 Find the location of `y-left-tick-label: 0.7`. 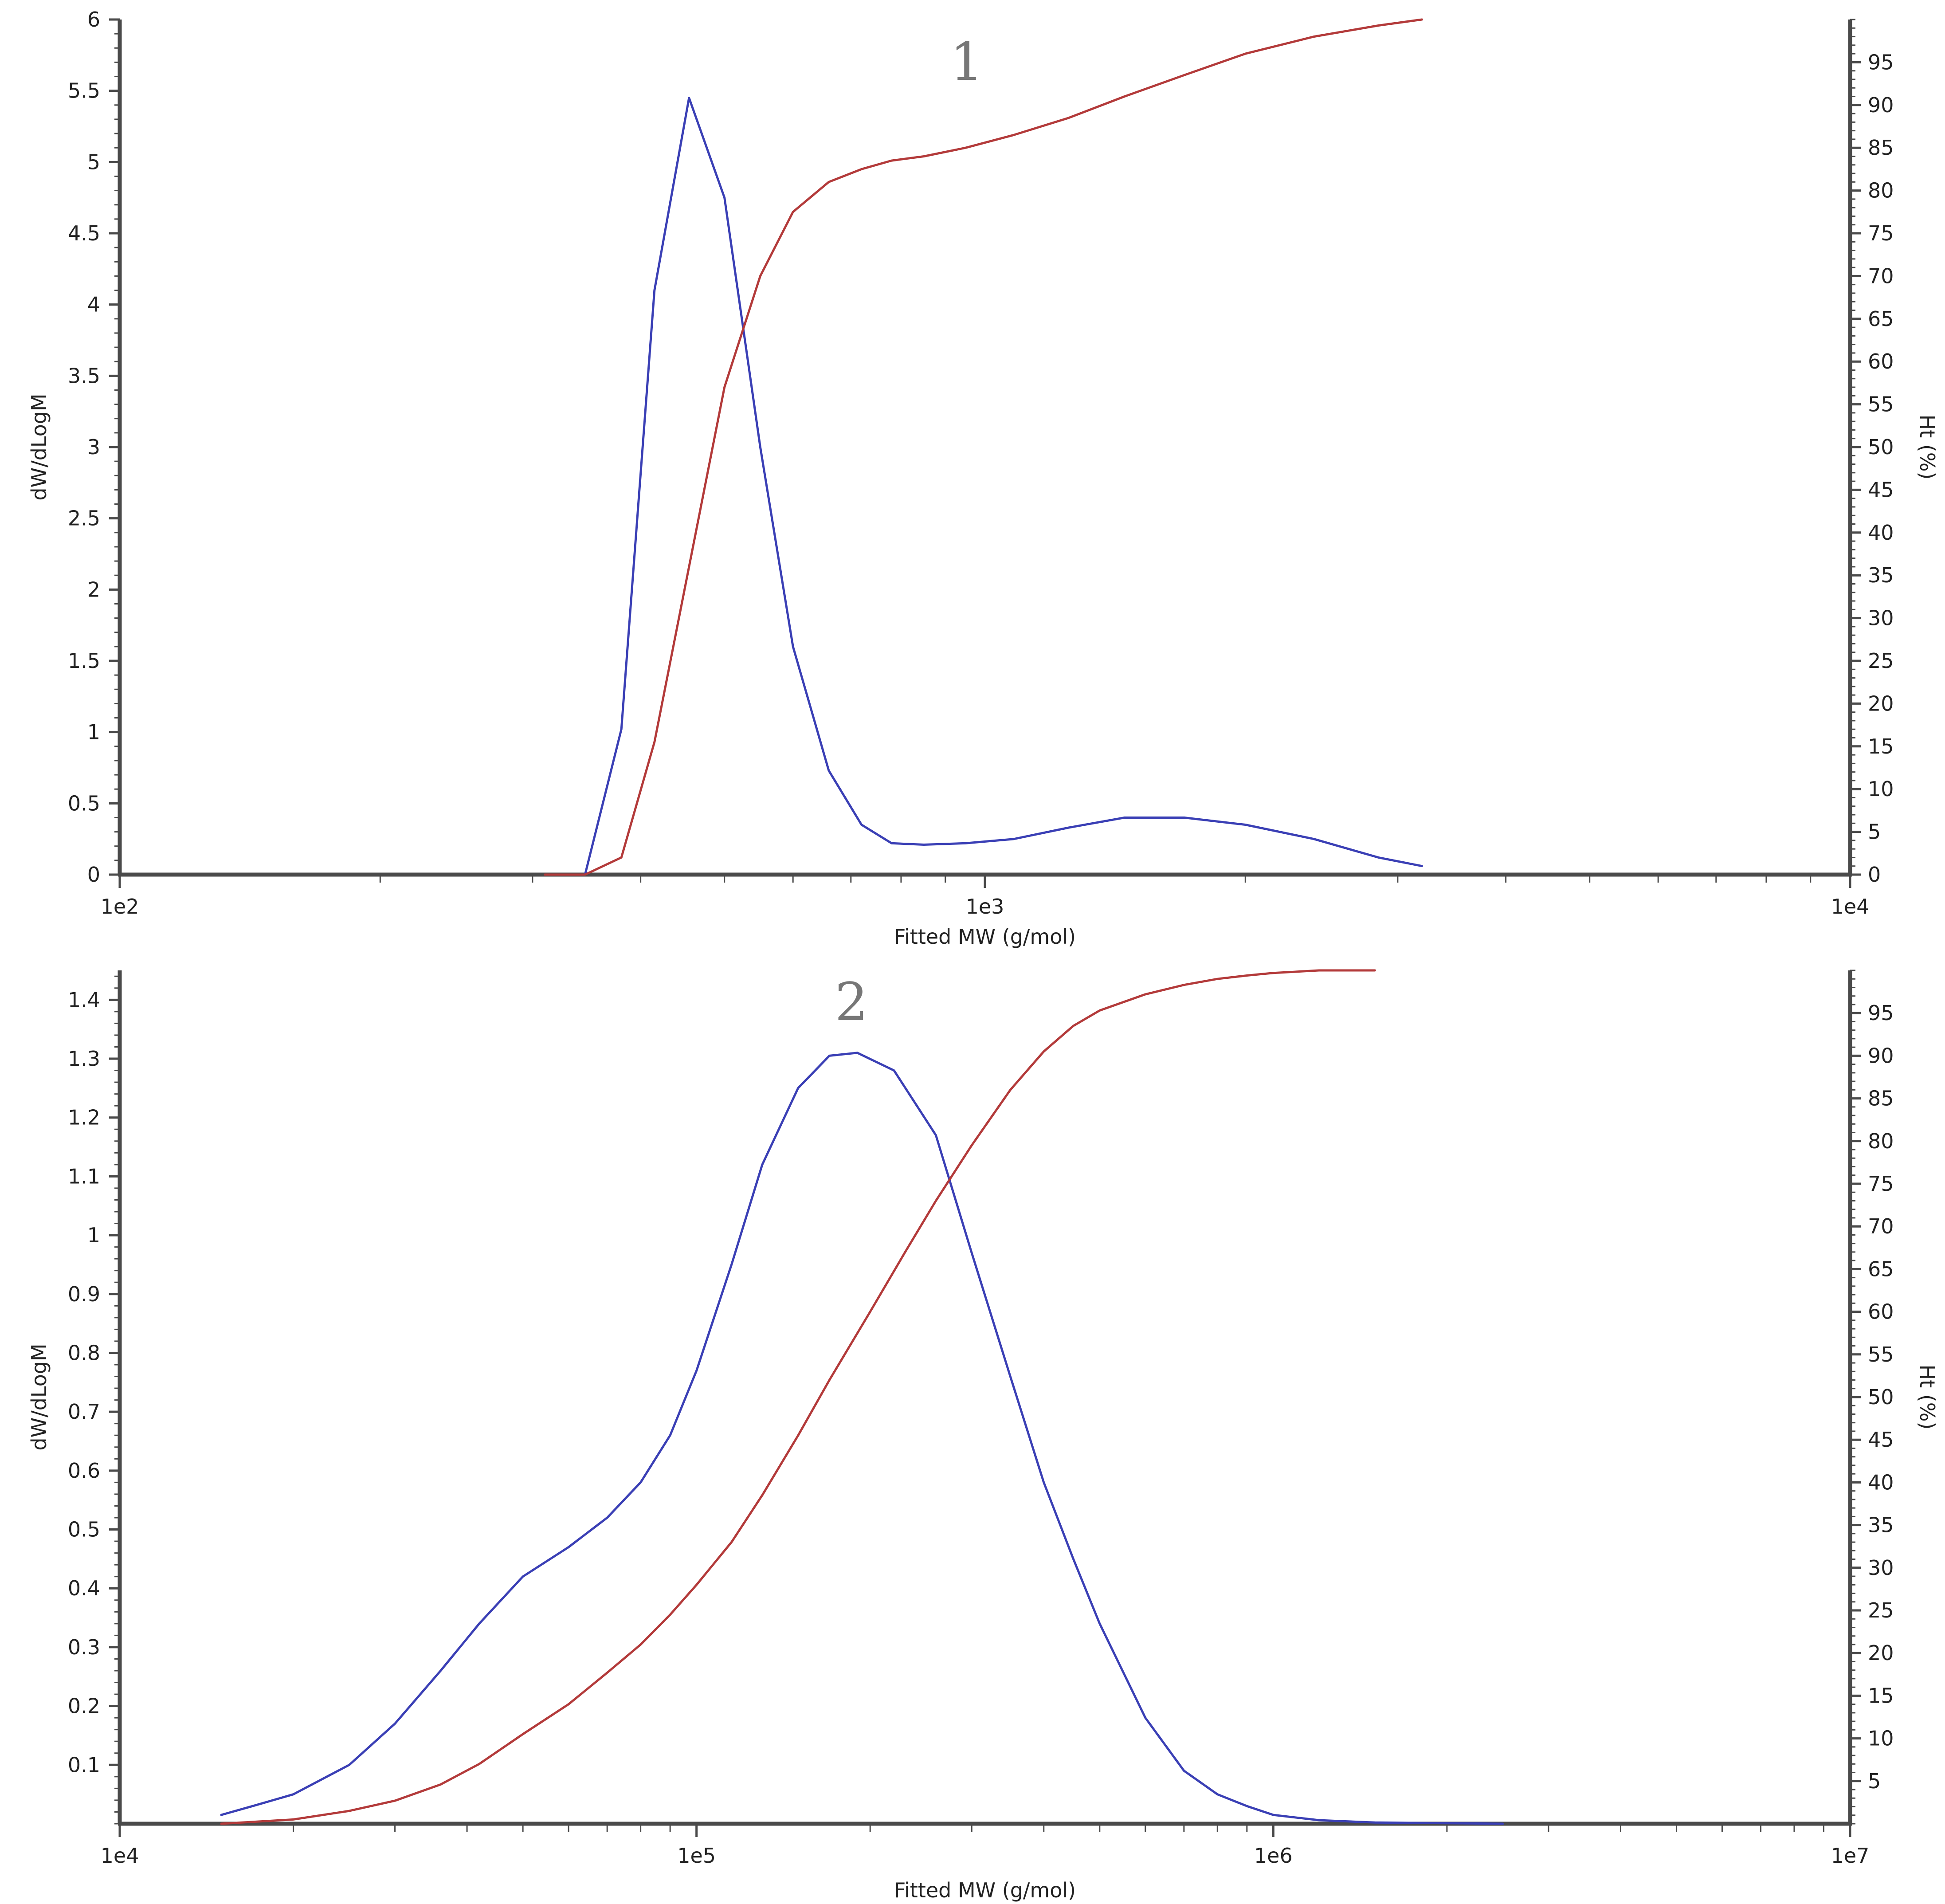

y-left-tick-label: 0.7 is located at coordinates (84, 1412).